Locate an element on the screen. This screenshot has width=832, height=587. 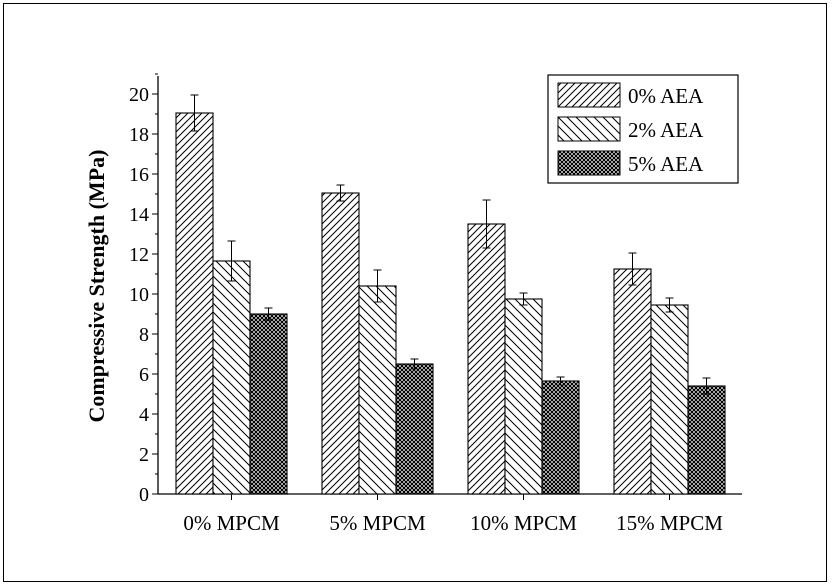
y-tick-label: 14 is located at coordinates (139, 215).